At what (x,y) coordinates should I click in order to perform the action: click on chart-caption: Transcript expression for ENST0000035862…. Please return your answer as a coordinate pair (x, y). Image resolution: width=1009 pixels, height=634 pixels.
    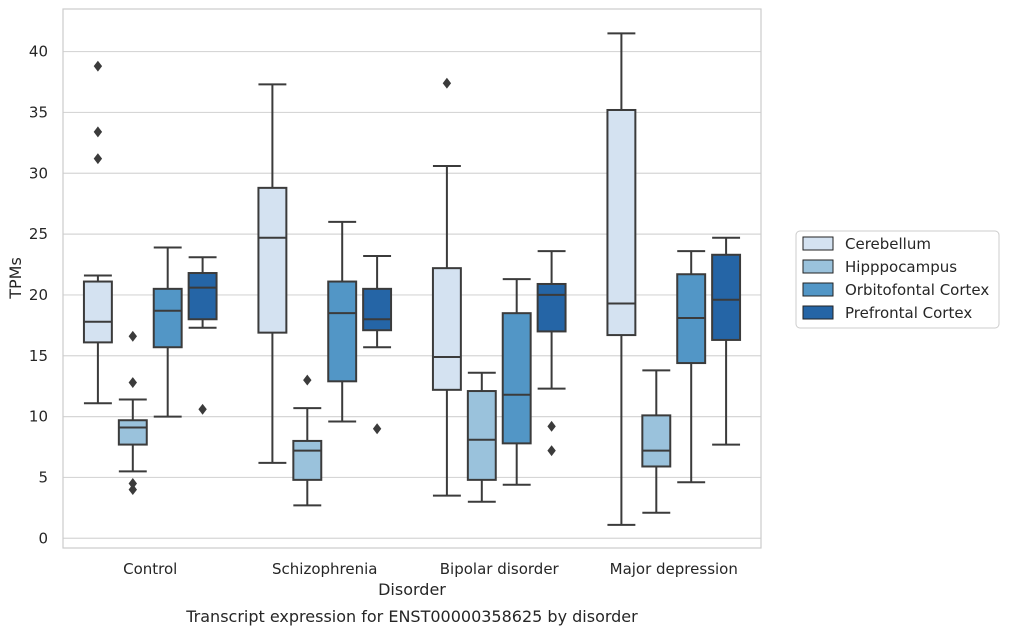
    Looking at the image, I should click on (411, 616).